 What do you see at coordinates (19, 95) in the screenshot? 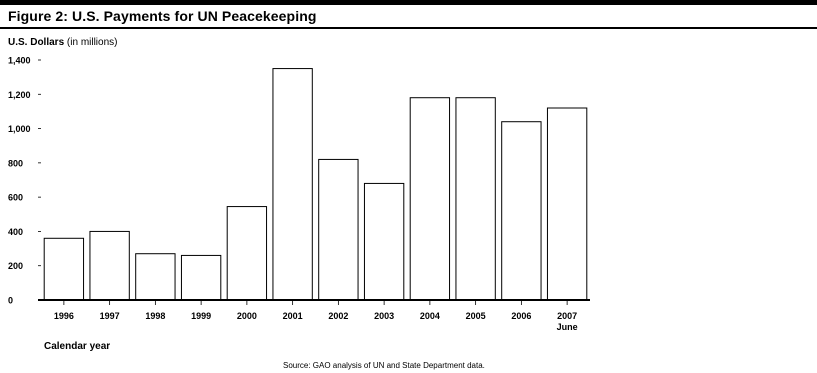
I see `y-tick-label: 1,200` at bounding box center [19, 95].